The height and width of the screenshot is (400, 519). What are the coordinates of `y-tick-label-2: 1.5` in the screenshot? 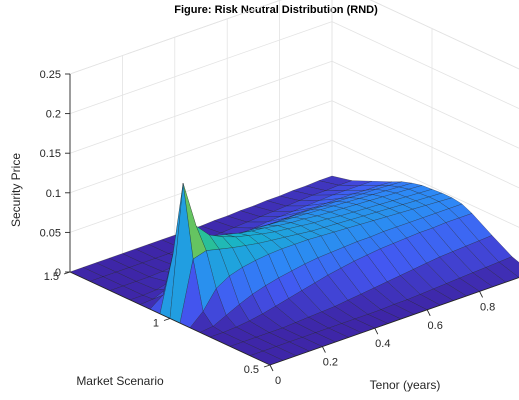 It's located at (51, 277).